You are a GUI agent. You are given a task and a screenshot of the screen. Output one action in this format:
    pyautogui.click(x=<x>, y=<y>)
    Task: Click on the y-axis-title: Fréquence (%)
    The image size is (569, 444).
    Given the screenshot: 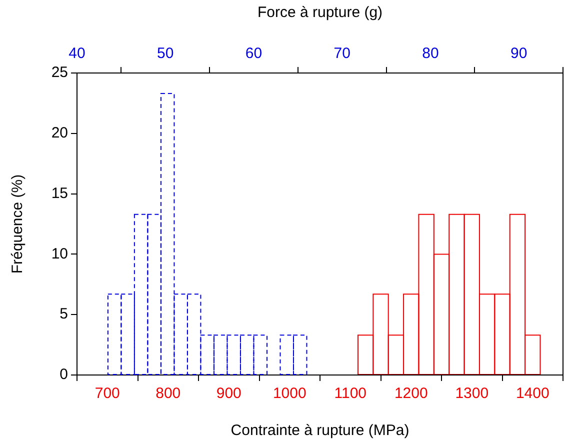 What is the action you would take?
    pyautogui.click(x=17, y=224)
    